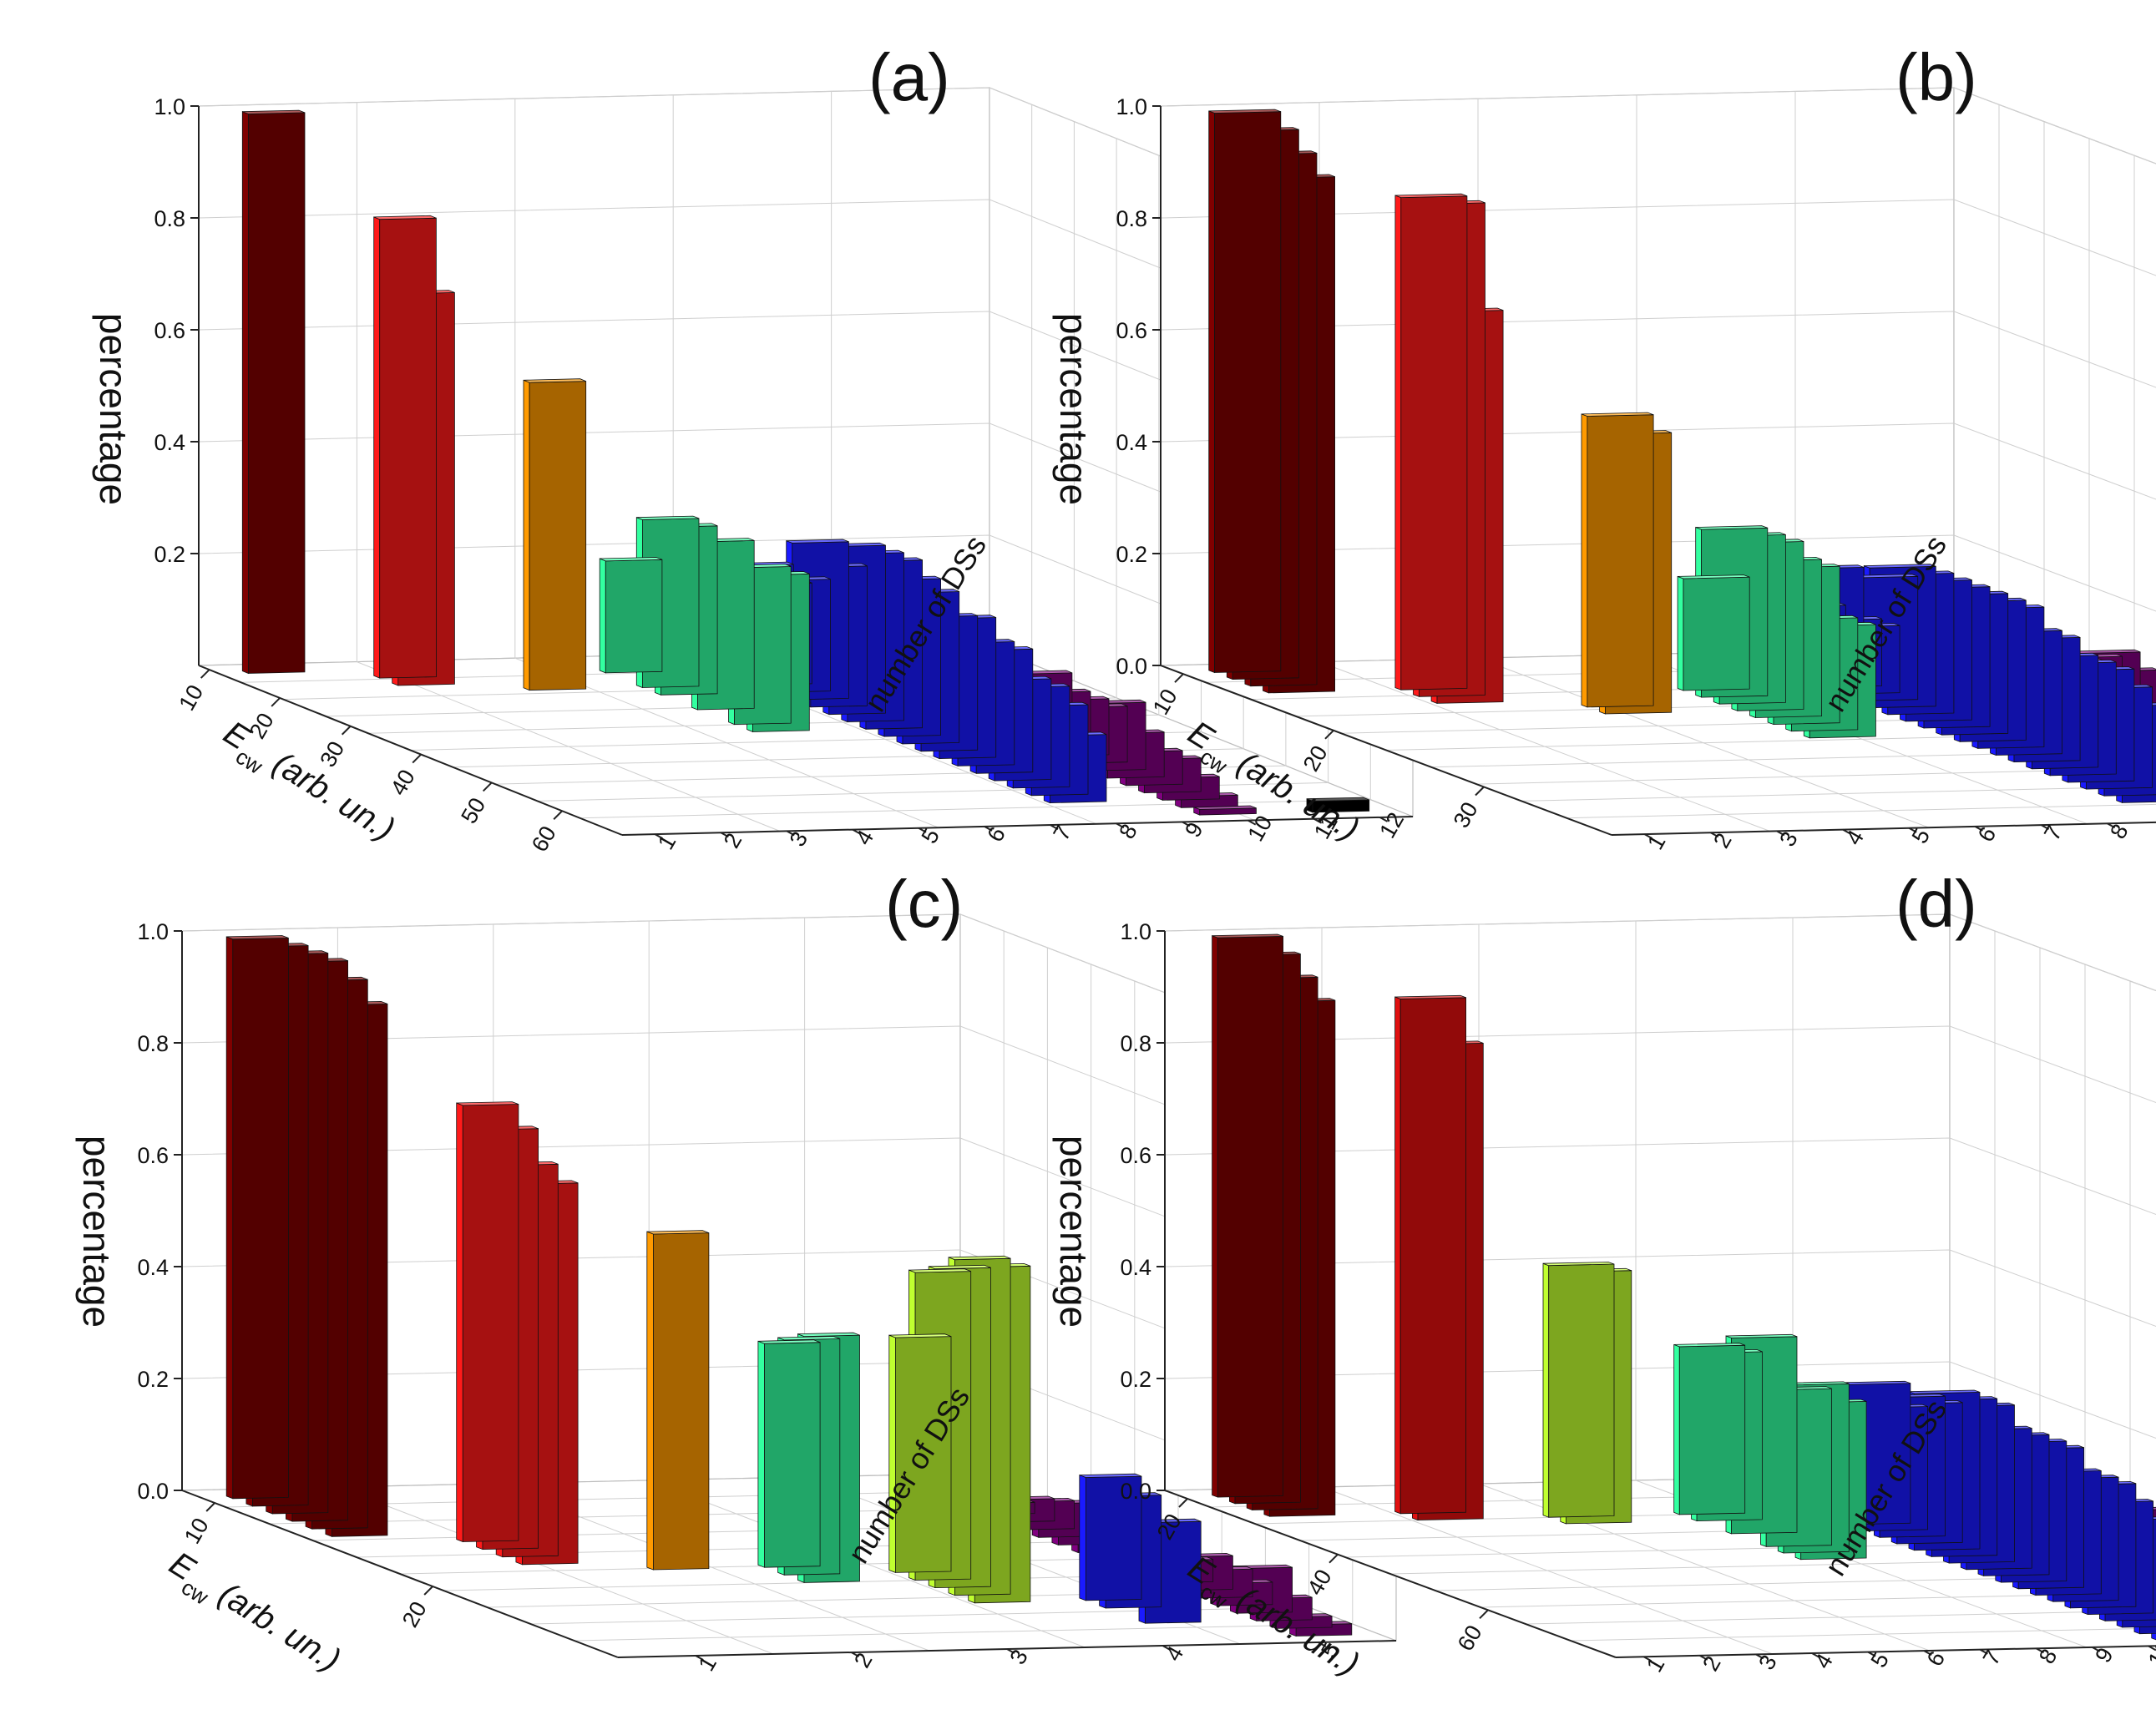 Image resolution: width=2156 pixels, height=1720 pixels. What do you see at coordinates (1885, 1651) in the screenshot?
I see `dss-axis` at bounding box center [1885, 1651].